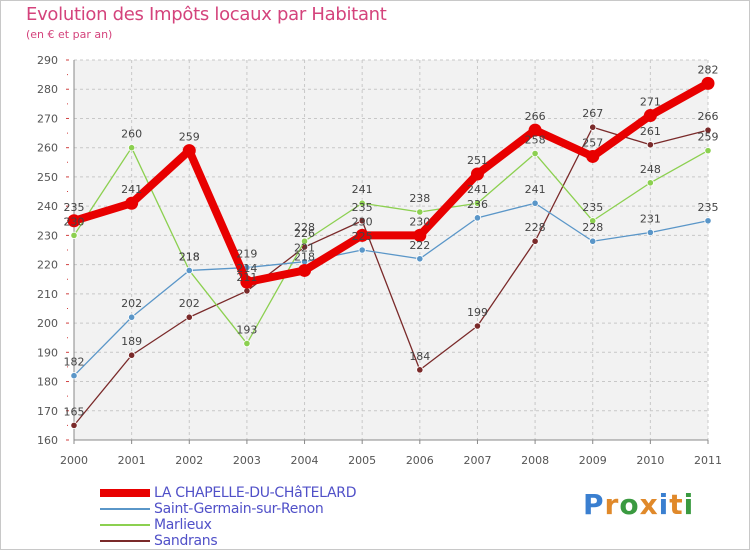 Image resolution: width=750 pixels, height=550 pixels. I want to click on data-label: 165, so click(74, 411).